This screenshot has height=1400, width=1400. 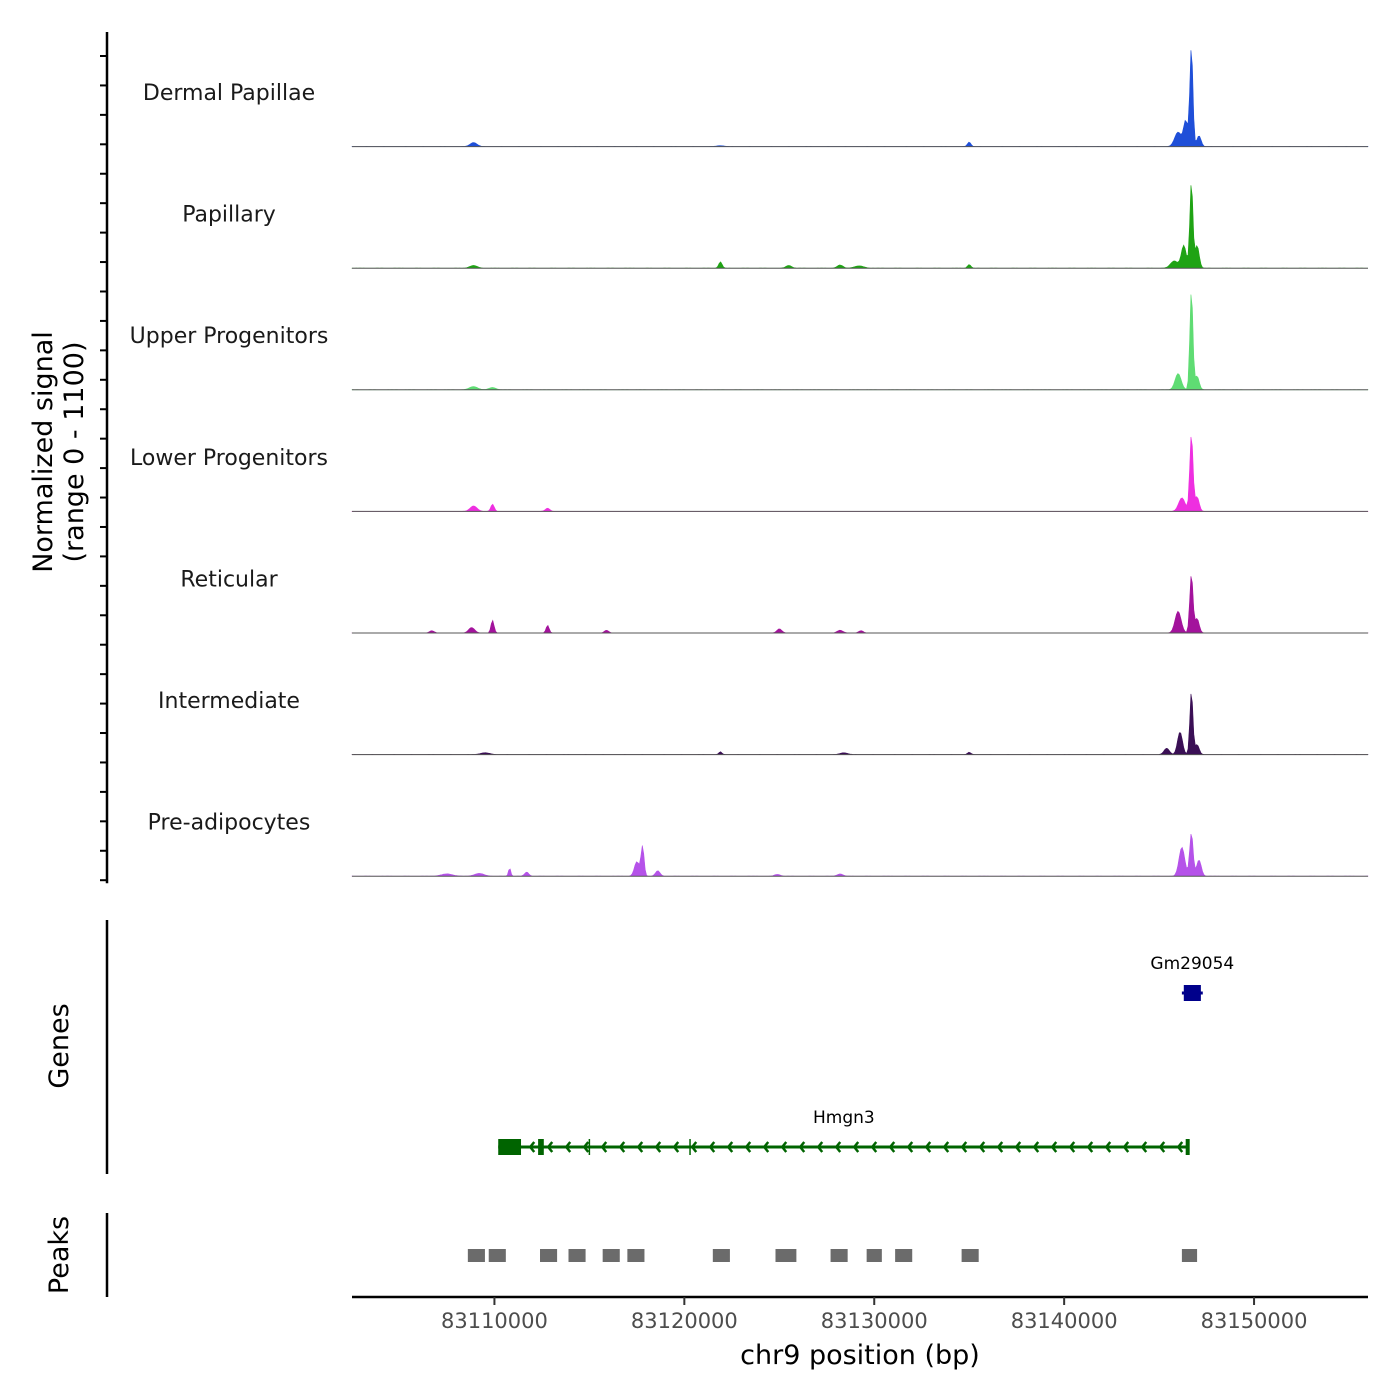 I want to click on genes-y-title: Genes, so click(x=59, y=1045).